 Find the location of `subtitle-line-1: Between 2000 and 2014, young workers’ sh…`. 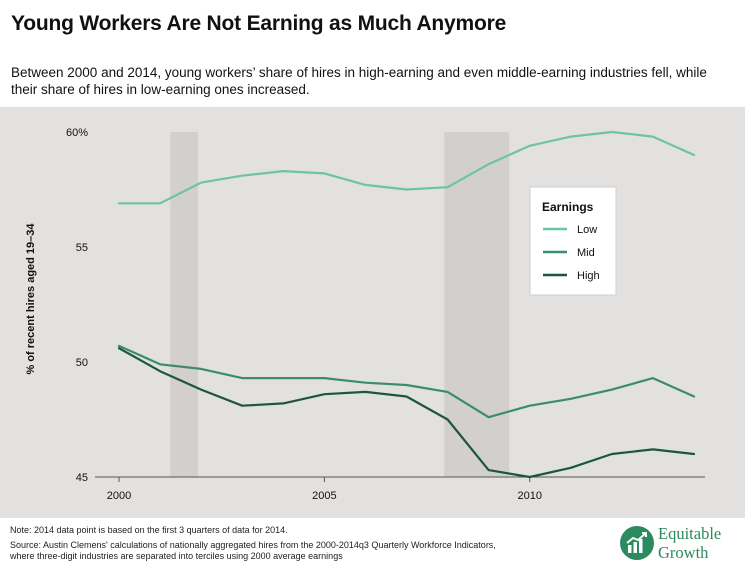

subtitle-line-1: Between 2000 and 2014, young workers’ sh… is located at coordinates (359, 72).